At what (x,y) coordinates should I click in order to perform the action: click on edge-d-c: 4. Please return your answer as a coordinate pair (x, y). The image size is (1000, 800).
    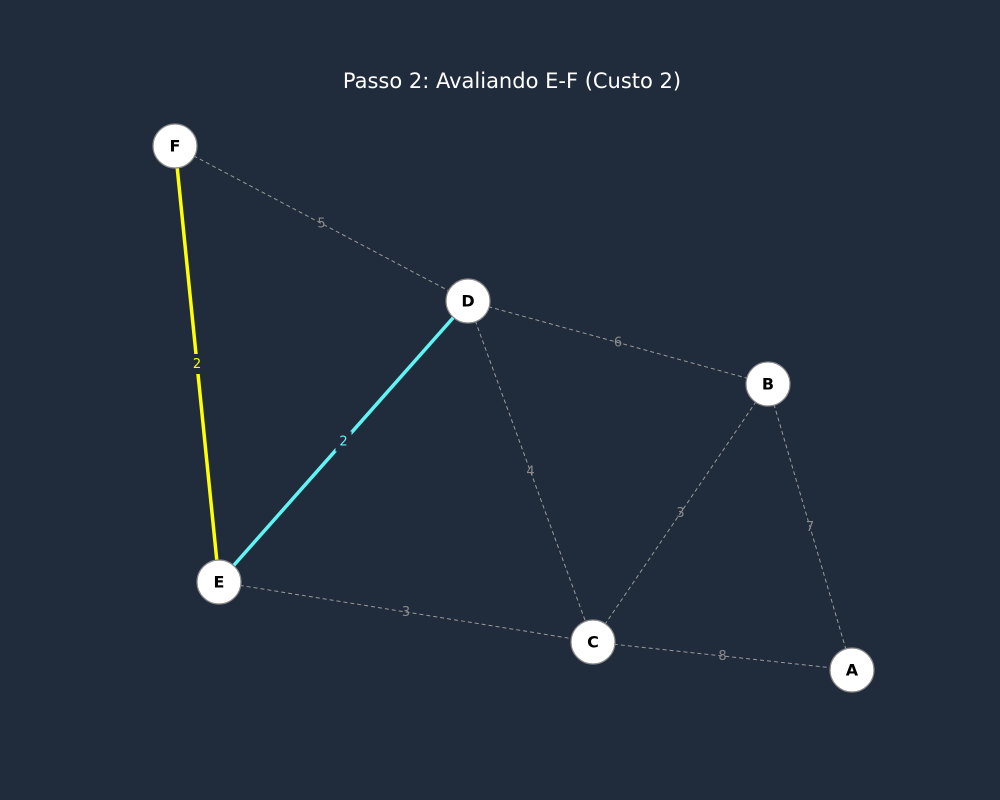
    Looking at the image, I should click on (530, 471).